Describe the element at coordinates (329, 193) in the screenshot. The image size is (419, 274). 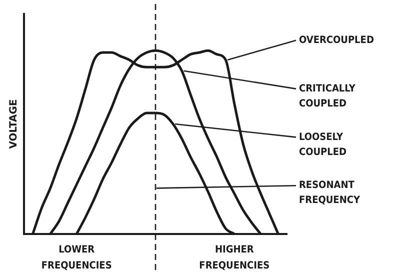
I see `text: RESONANT FREQUENCY` at that location.